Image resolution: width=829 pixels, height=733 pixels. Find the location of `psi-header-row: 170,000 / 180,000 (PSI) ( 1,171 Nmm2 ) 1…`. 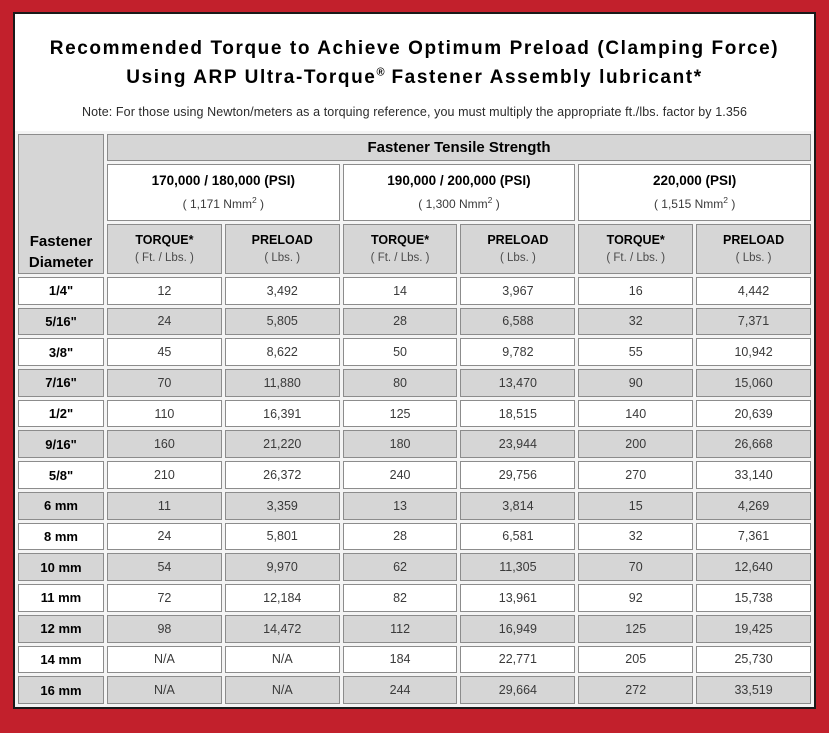

psi-header-row: 170,000 / 180,000 (PSI) ( 1,171 Nmm2 ) 1… is located at coordinates (414, 192).